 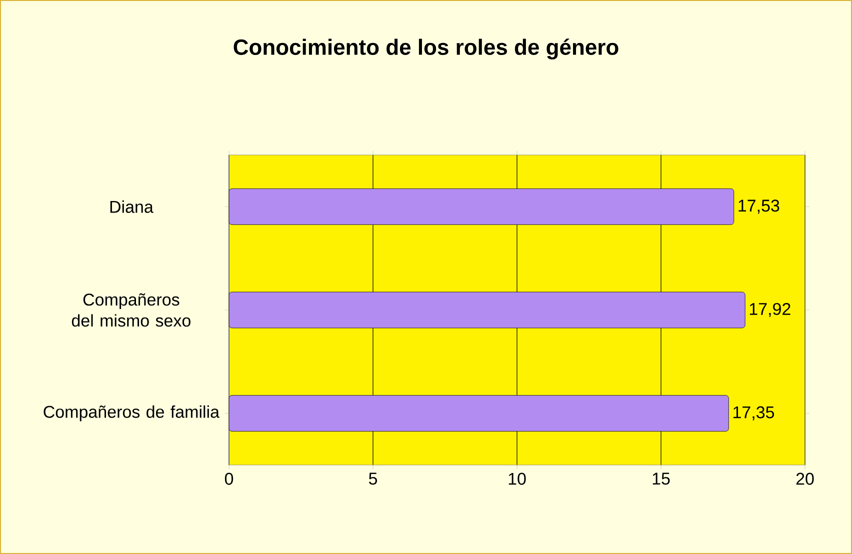 I want to click on x-tick-label: 10, so click(x=517, y=478).